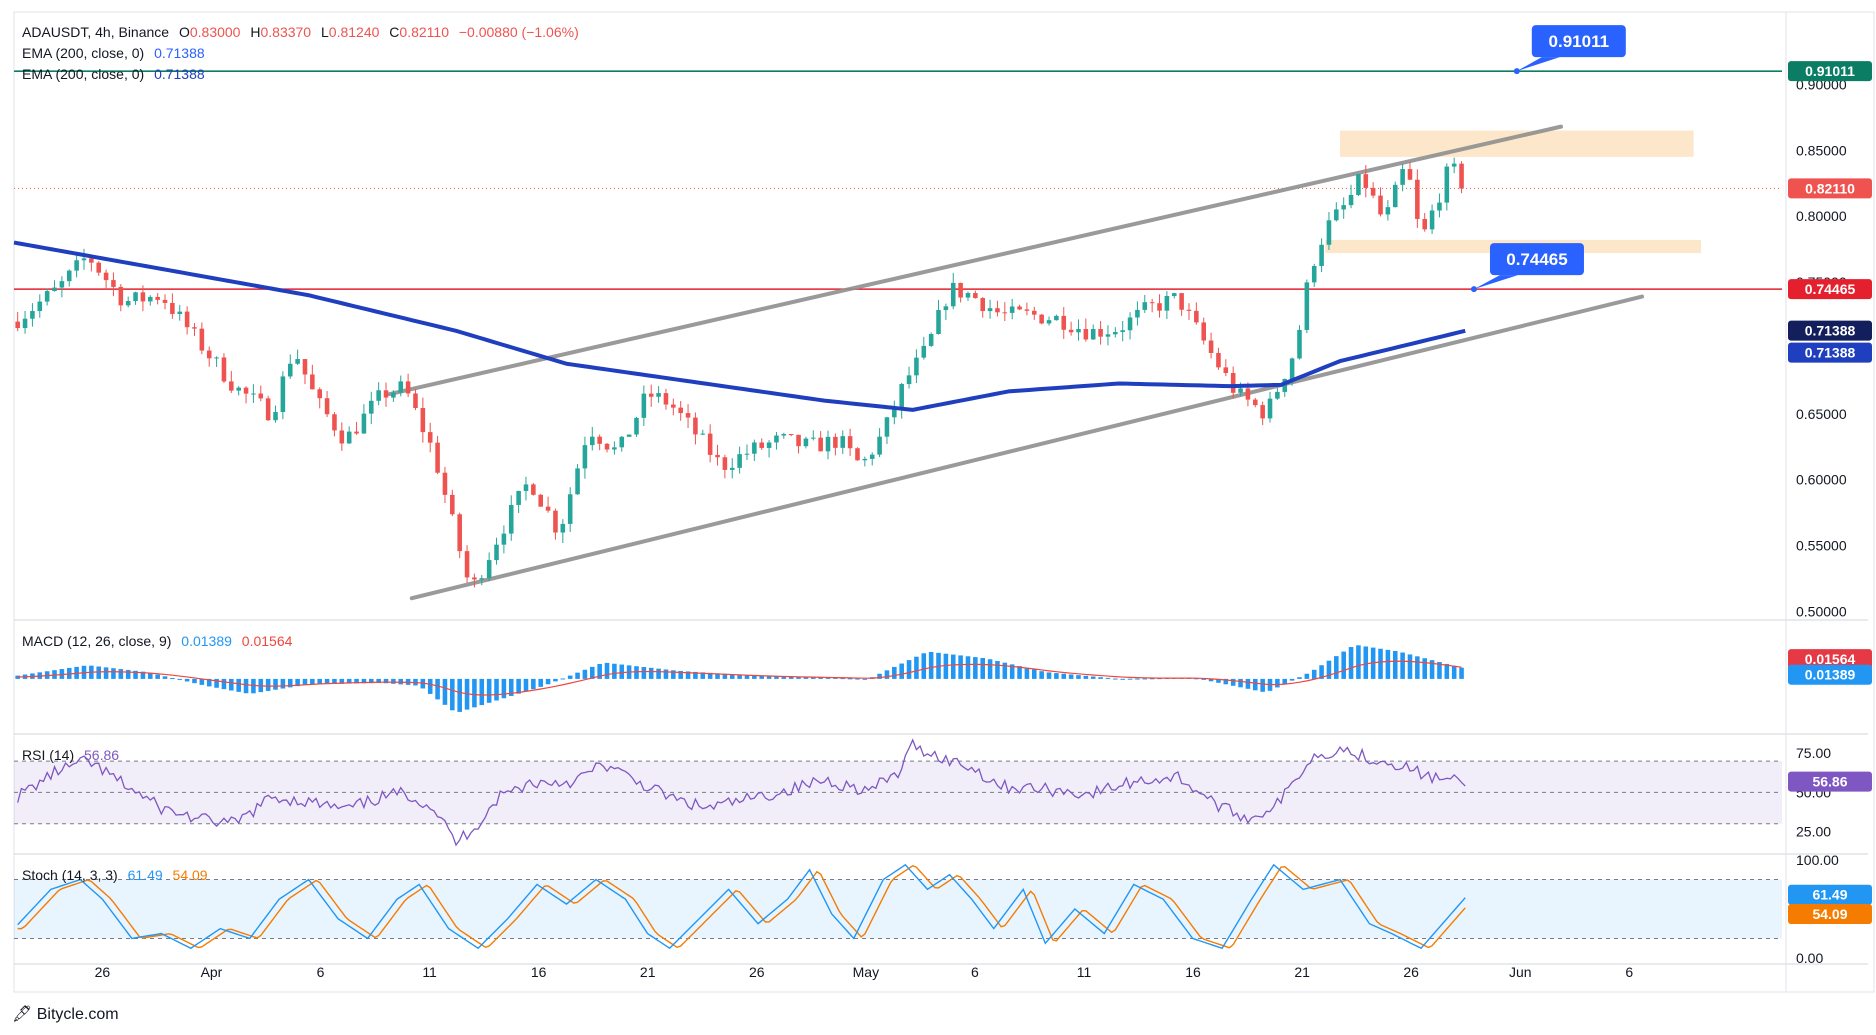 The height and width of the screenshot is (1035, 1876). What do you see at coordinates (70, 875) in the screenshot?
I see `stoch-title: Stoch (14, 3, 3)` at bounding box center [70, 875].